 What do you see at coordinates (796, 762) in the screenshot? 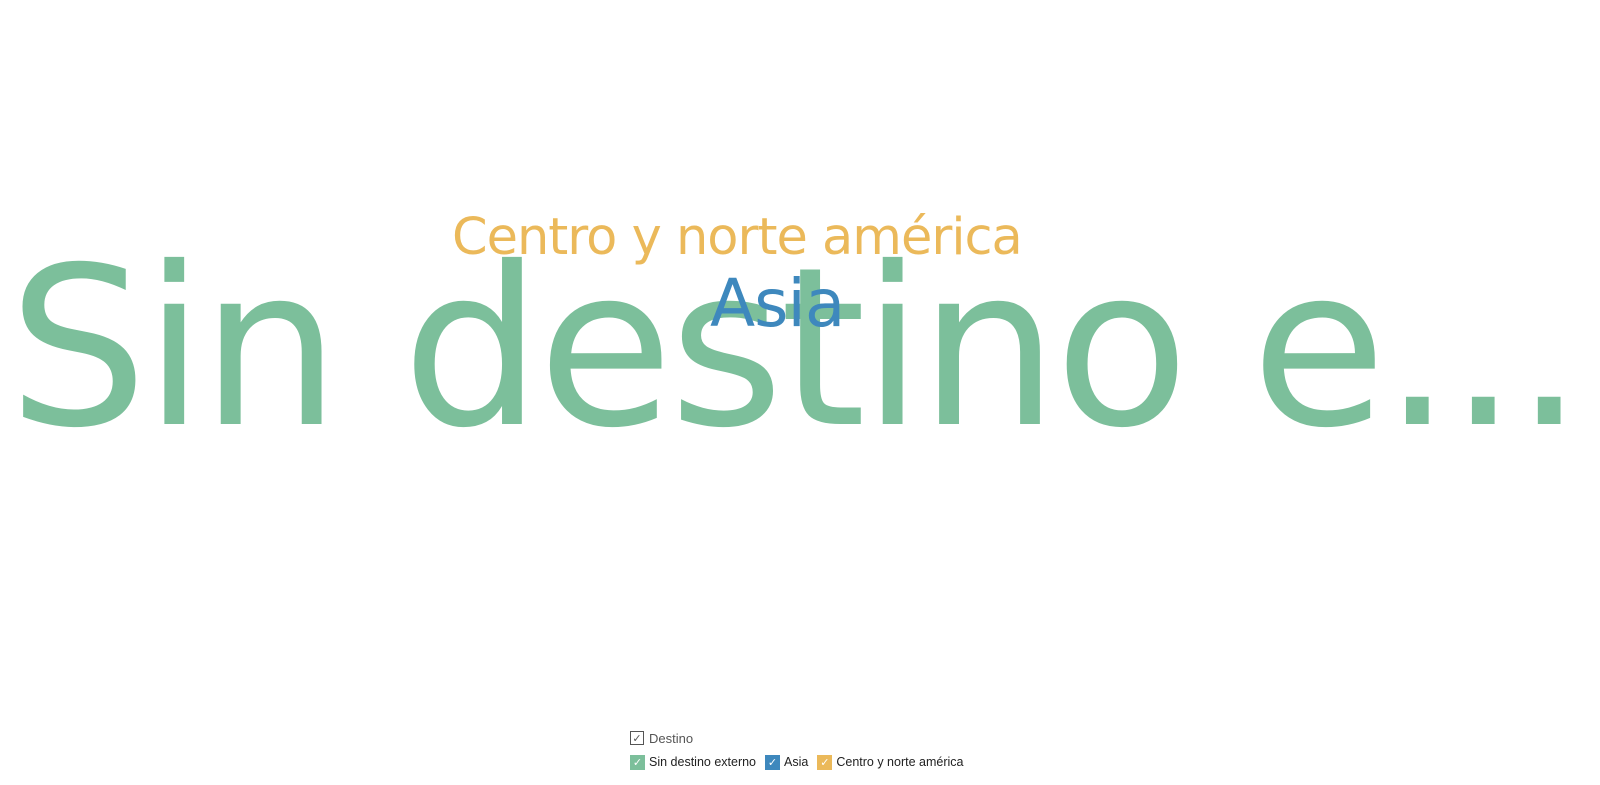
I see `legend-label: Asia` at bounding box center [796, 762].